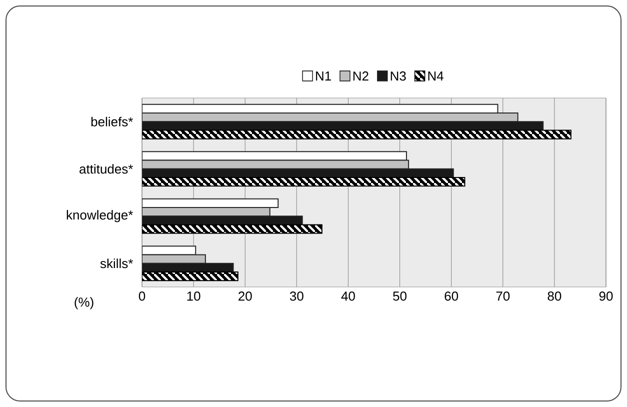 The height and width of the screenshot is (407, 627). What do you see at coordinates (193, 296) in the screenshot?
I see `x-tick-label: 10` at bounding box center [193, 296].